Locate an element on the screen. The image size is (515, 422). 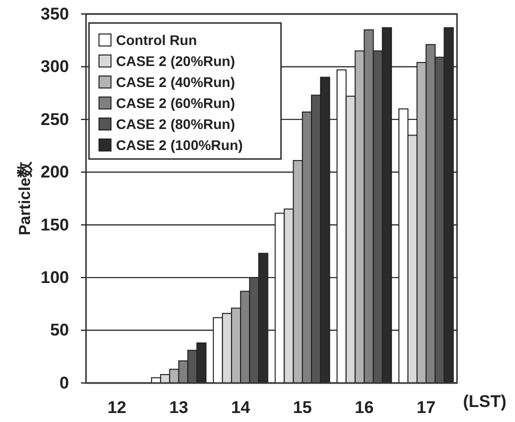
y-tick-label: 300 is located at coordinates (54, 66).